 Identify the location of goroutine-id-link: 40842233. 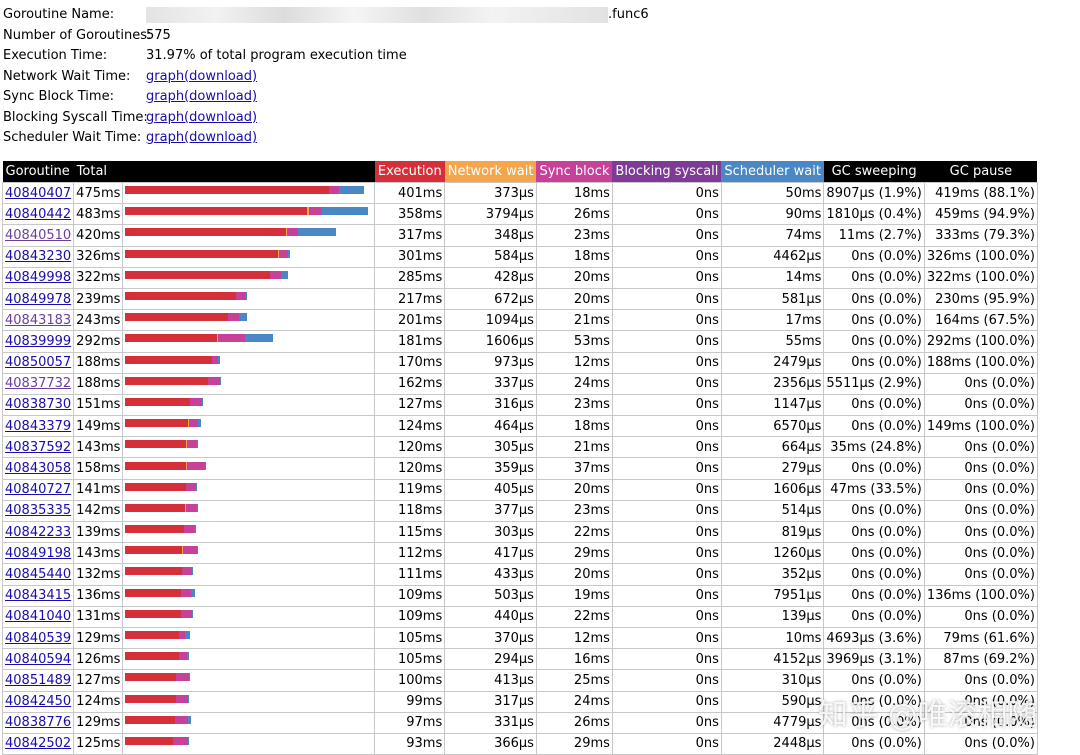
(38, 532).